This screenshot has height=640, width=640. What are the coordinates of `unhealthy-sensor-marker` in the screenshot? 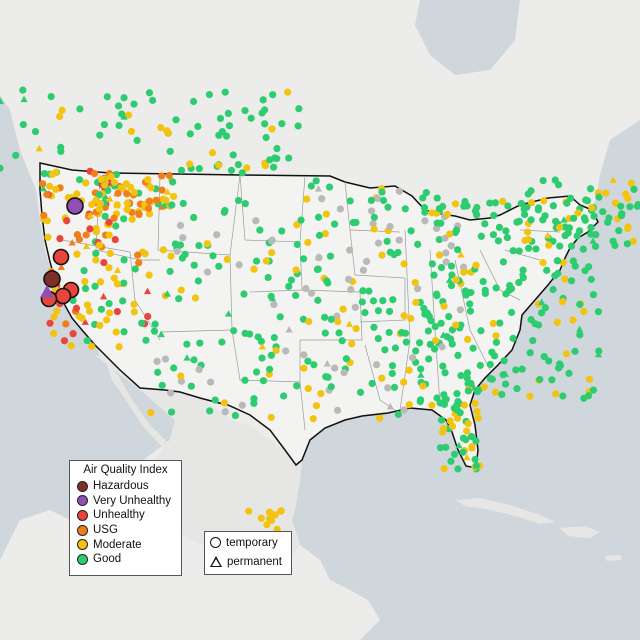 It's located at (61, 257).